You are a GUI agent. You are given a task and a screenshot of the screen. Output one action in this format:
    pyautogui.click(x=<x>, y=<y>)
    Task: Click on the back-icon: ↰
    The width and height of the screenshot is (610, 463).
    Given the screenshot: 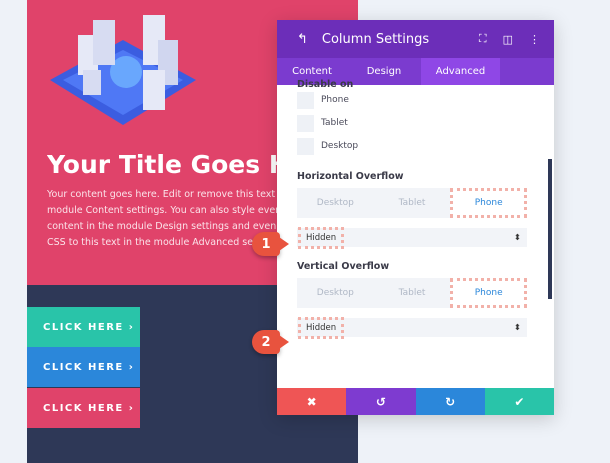 What is the action you would take?
    pyautogui.click(x=302, y=39)
    